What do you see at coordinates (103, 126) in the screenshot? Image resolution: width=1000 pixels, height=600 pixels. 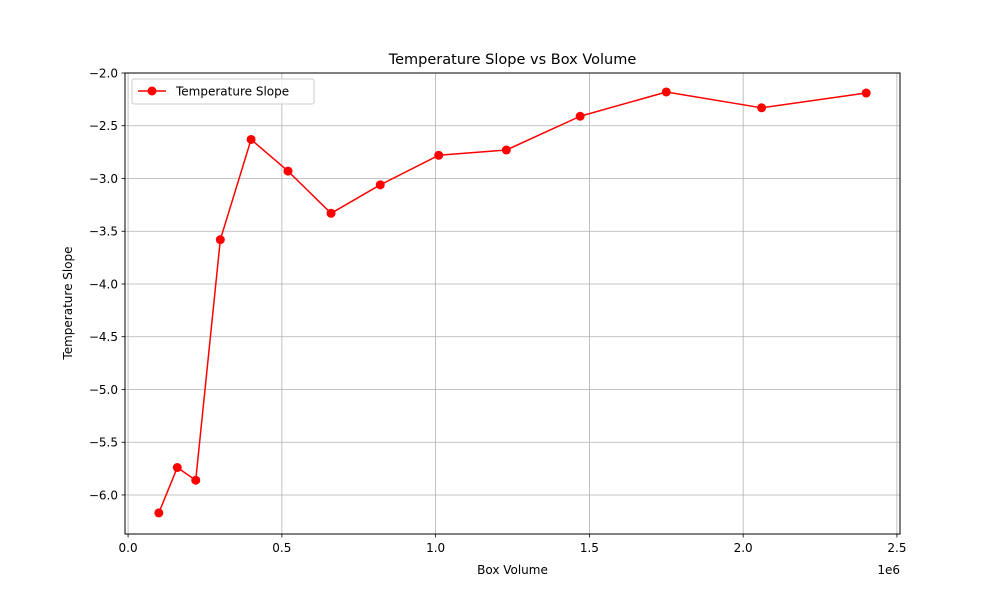 I see `y-tick-label: −2.5` at bounding box center [103, 126].